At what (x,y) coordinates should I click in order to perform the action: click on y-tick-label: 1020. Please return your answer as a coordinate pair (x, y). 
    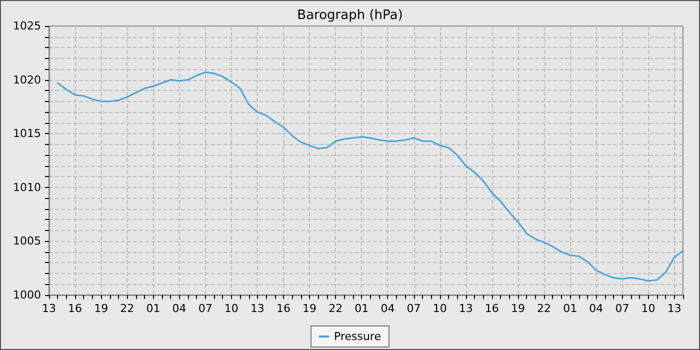
    Looking at the image, I should click on (27, 79).